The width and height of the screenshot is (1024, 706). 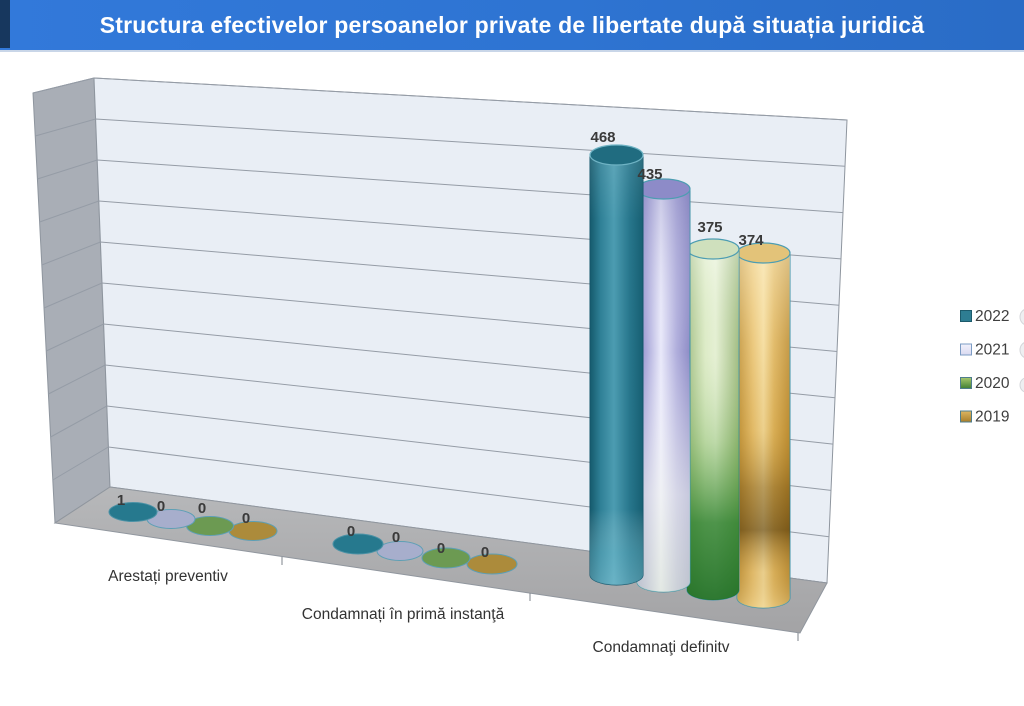 What do you see at coordinates (992, 350) in the screenshot?
I see `legend-label: 2021` at bounding box center [992, 350].